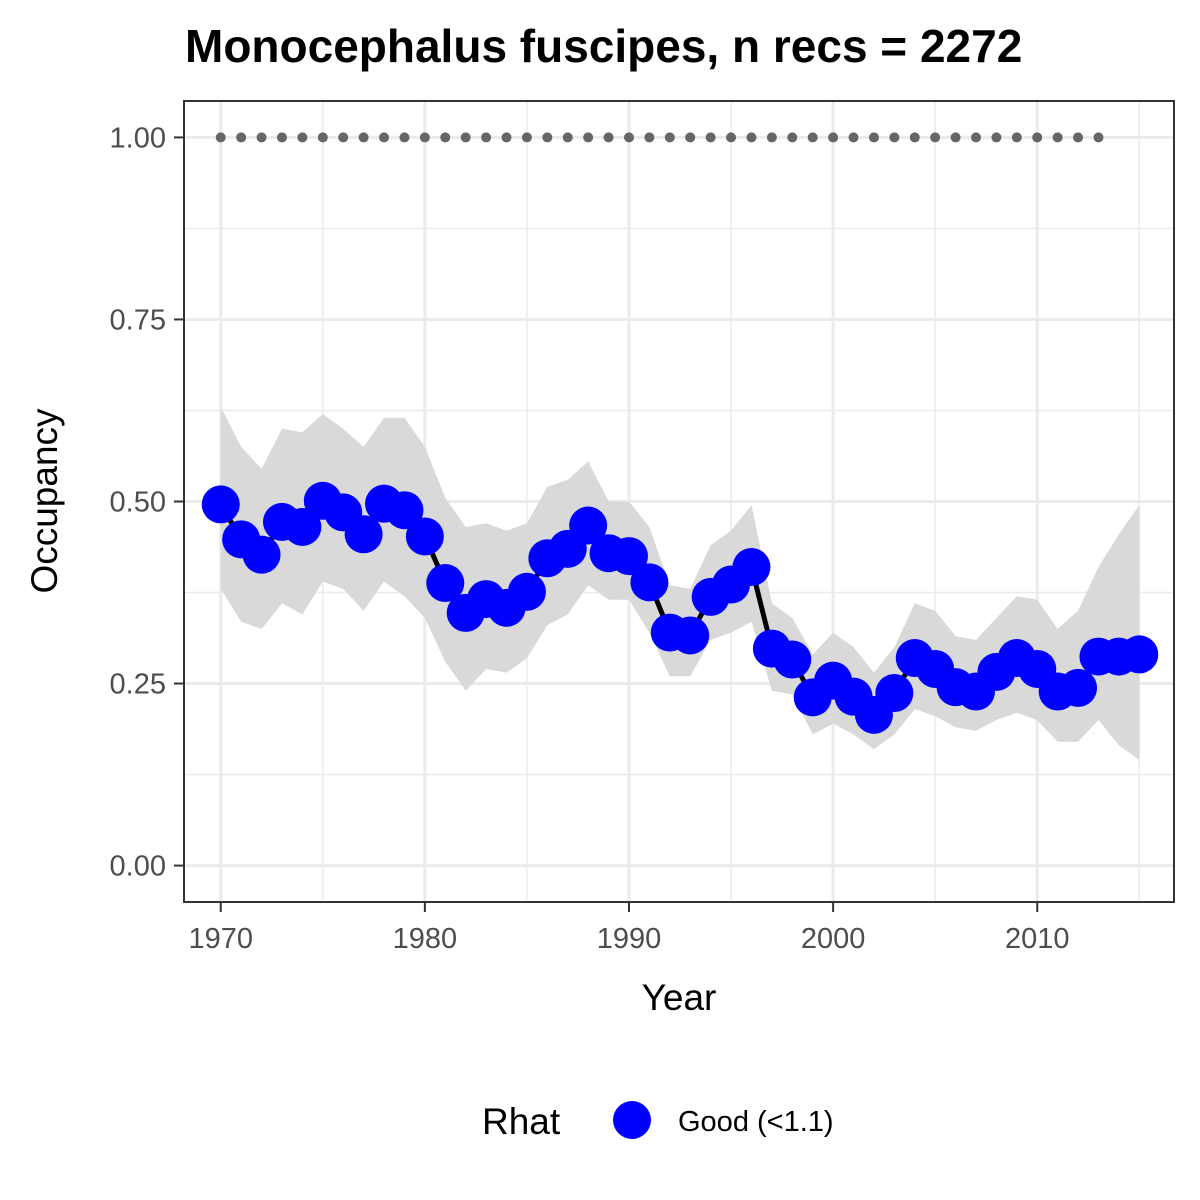 The width and height of the screenshot is (1200, 1200). Describe the element at coordinates (1037, 939) in the screenshot. I see `x-tick-label: 2010` at that location.